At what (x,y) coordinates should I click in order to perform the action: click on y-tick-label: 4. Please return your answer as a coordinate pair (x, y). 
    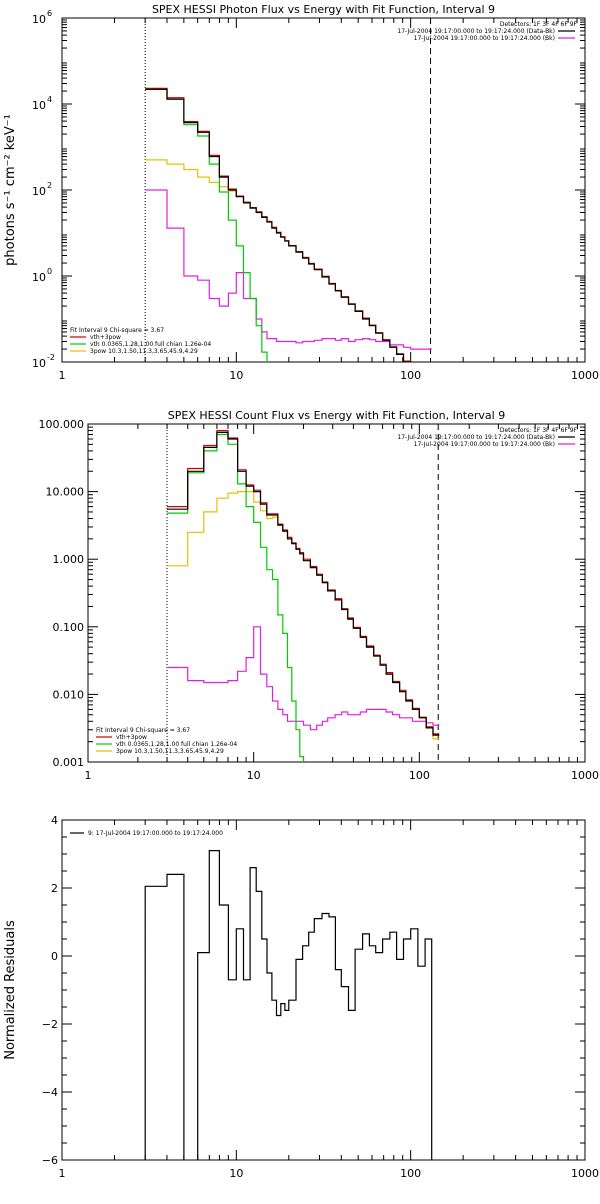
    Looking at the image, I should click on (54, 820).